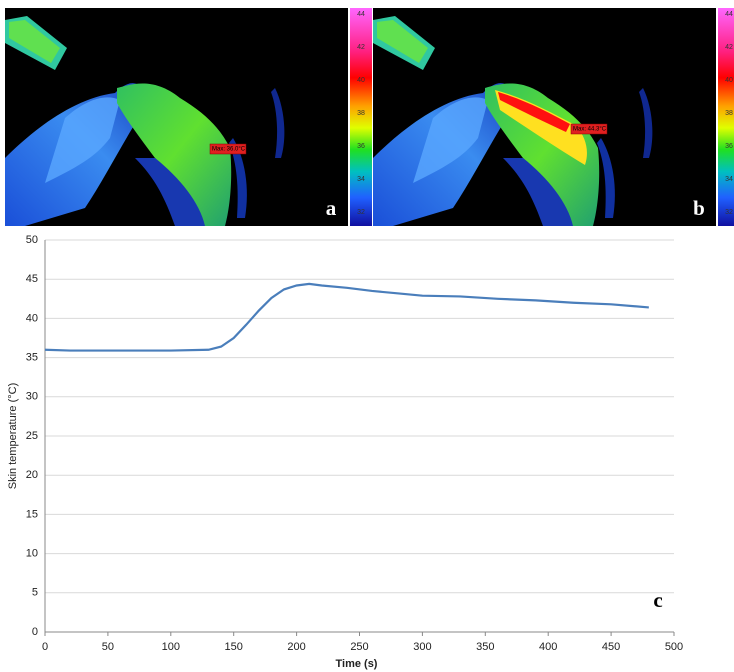 This screenshot has width=734, height=672. I want to click on hot-streak, so click(534, 112).